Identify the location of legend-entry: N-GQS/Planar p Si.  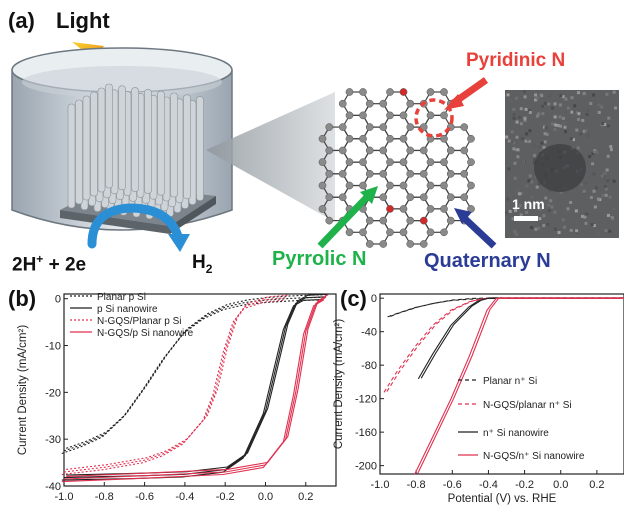
(139, 321).